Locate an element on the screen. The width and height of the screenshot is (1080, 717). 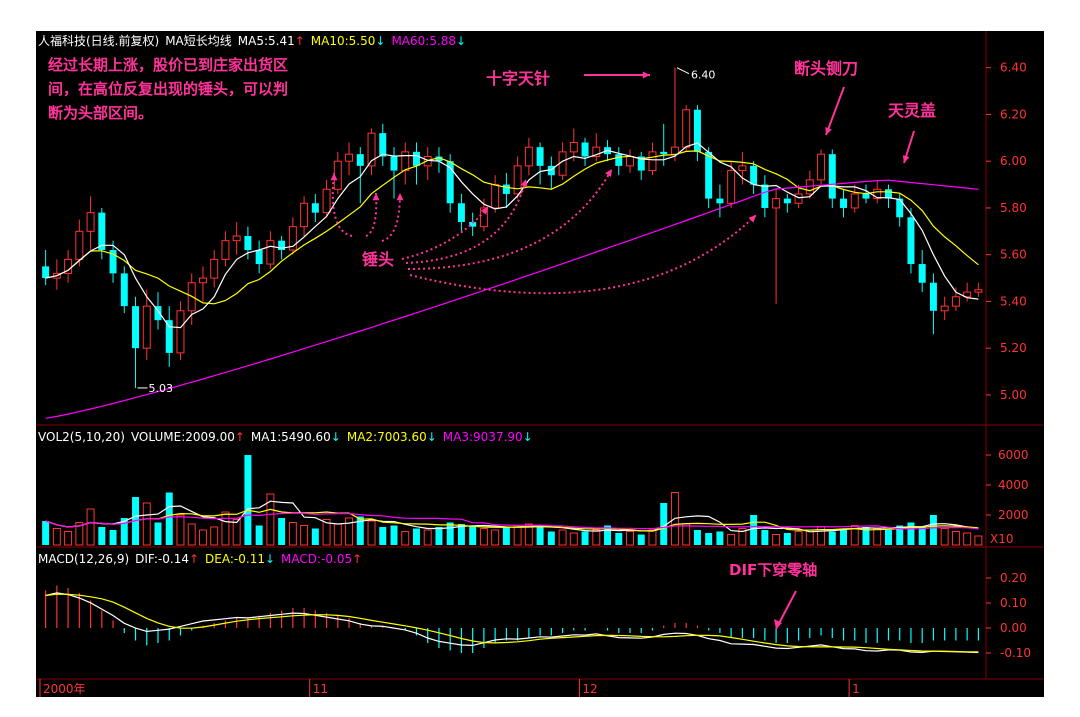
macd-tick-label: 0.00 is located at coordinates (1013, 628).